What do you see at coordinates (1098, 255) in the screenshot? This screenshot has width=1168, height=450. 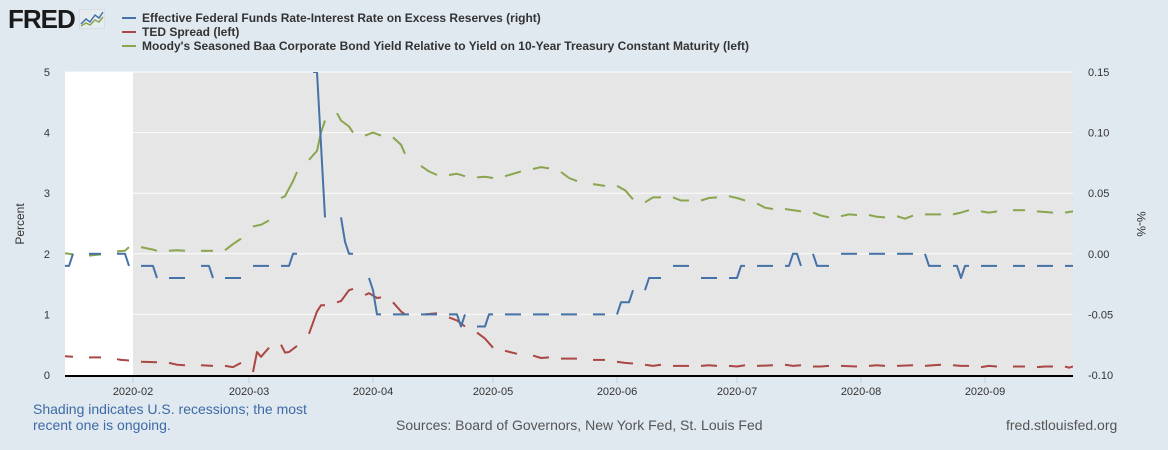 I see `y-tick-label-right: 0.00` at bounding box center [1098, 255].